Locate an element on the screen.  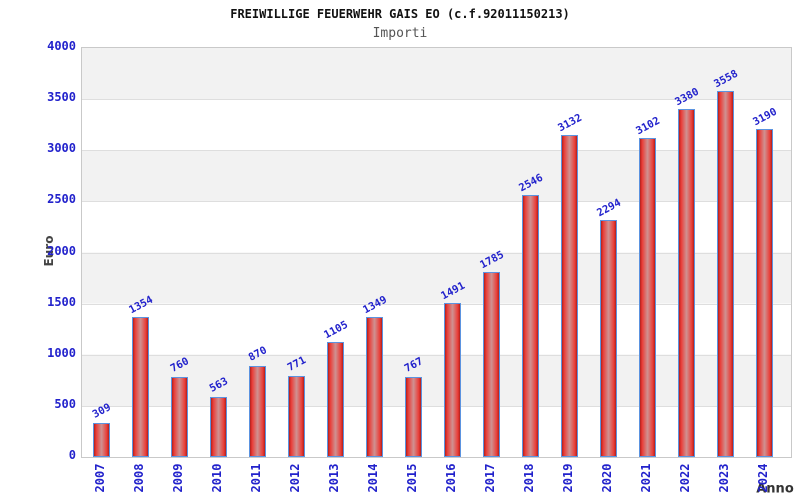
bar-2017 is located at coordinates (491, 364).